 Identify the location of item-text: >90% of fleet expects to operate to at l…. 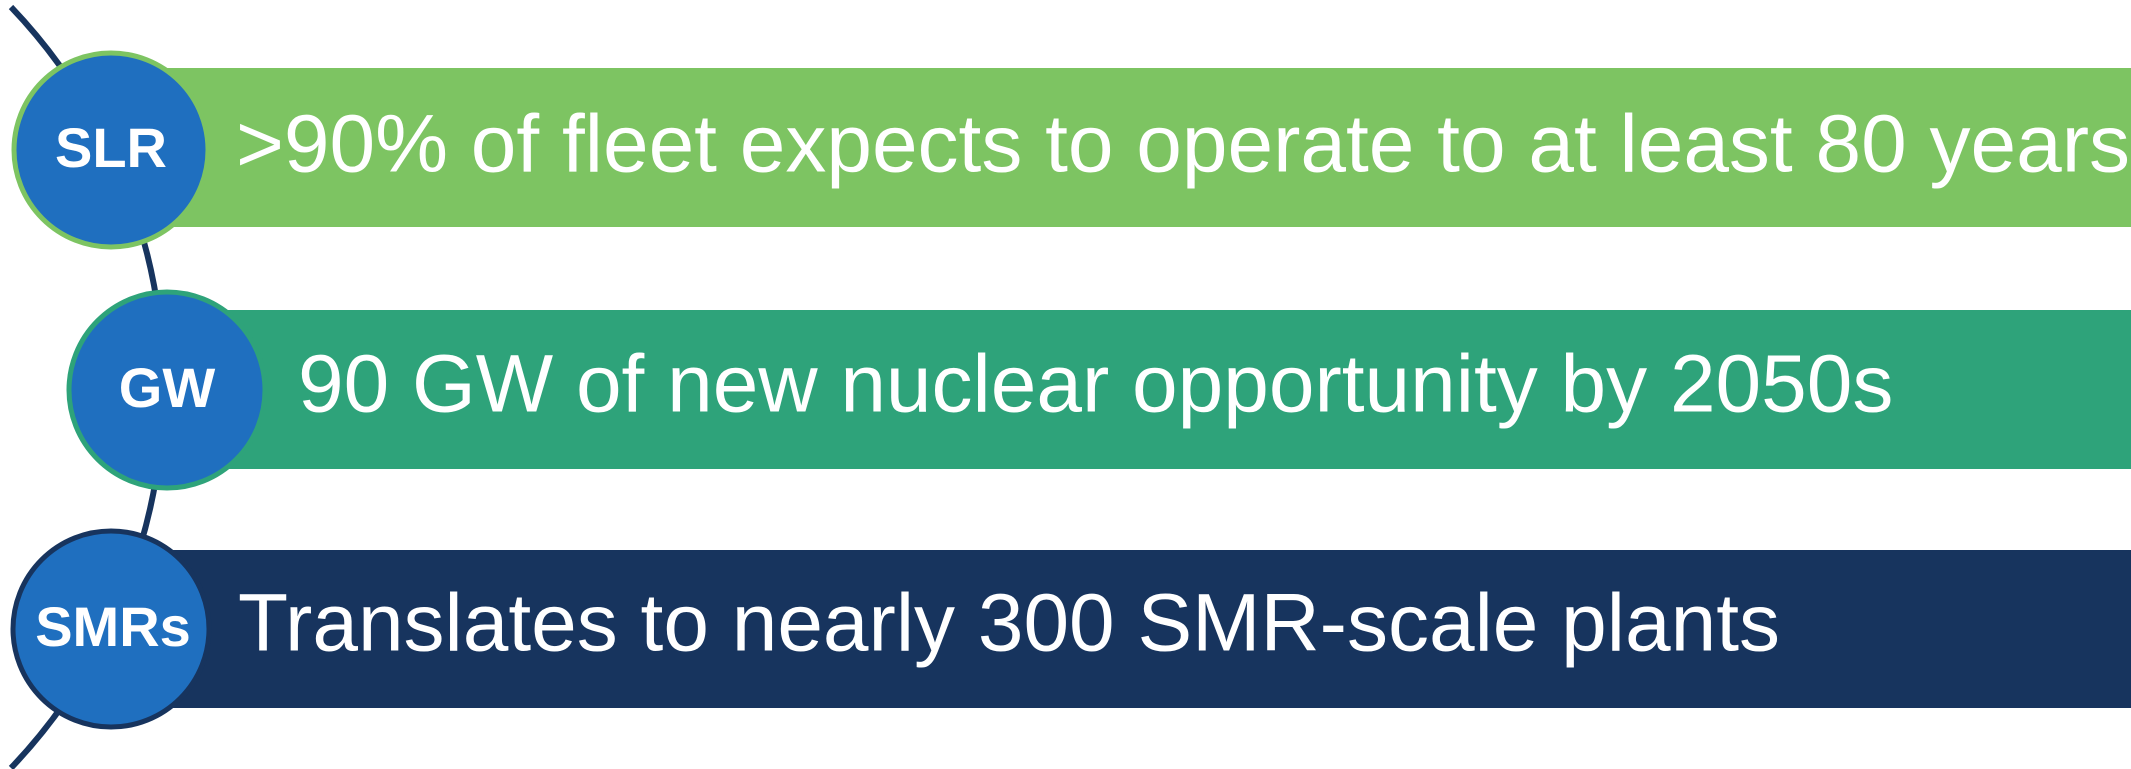
(1183, 144).